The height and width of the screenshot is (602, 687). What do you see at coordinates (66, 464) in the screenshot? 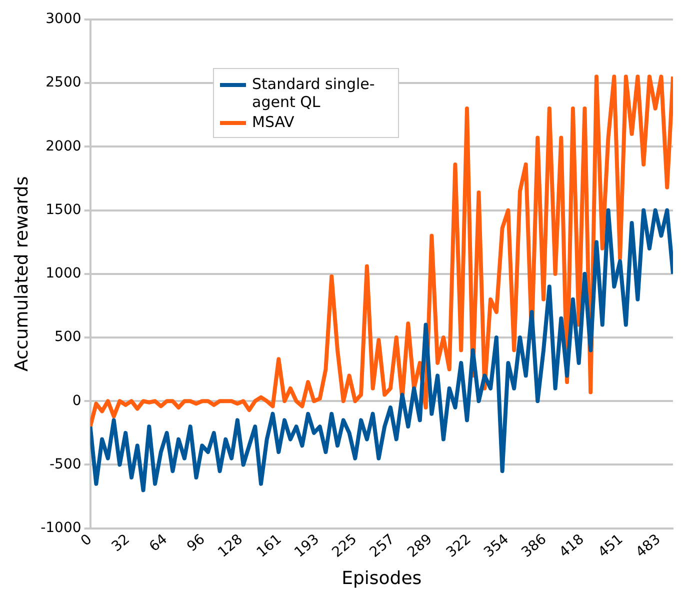
I see `y-tick-label: -500` at bounding box center [66, 464].